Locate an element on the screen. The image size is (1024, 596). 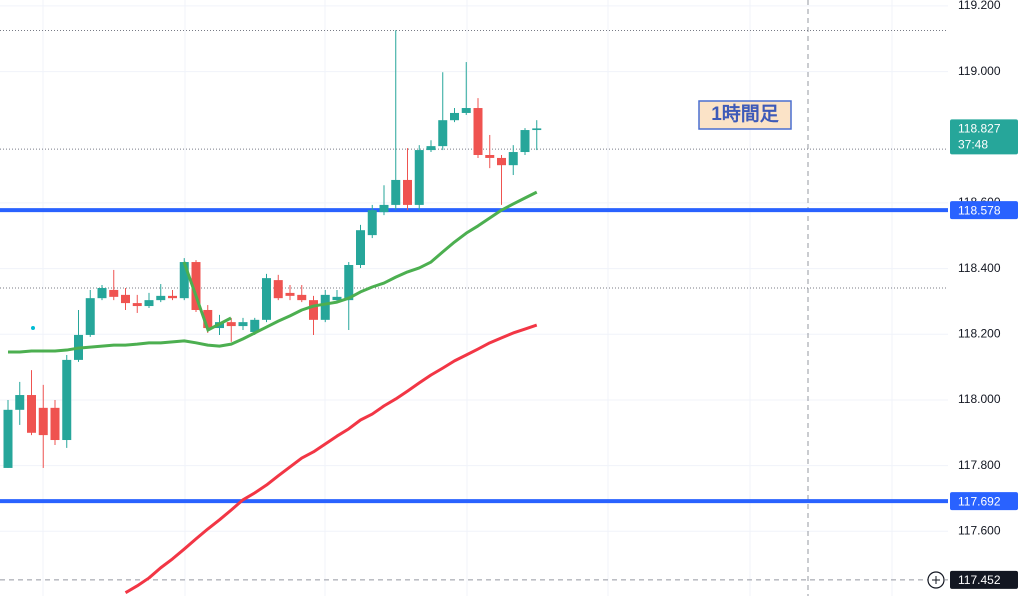
trend-drawing is located at coordinates (207, 297).